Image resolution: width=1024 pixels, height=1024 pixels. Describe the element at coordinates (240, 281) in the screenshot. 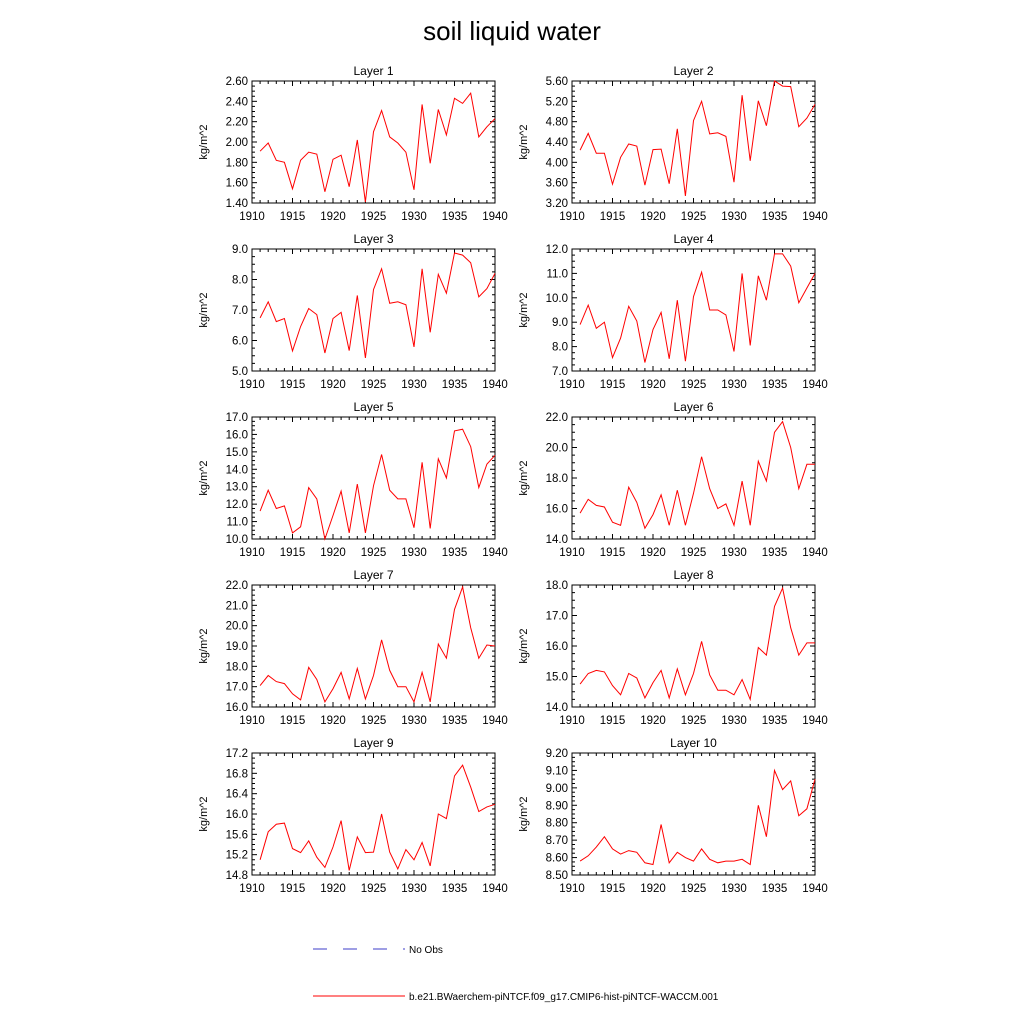

I see `y-tick-label: 8.0` at that location.